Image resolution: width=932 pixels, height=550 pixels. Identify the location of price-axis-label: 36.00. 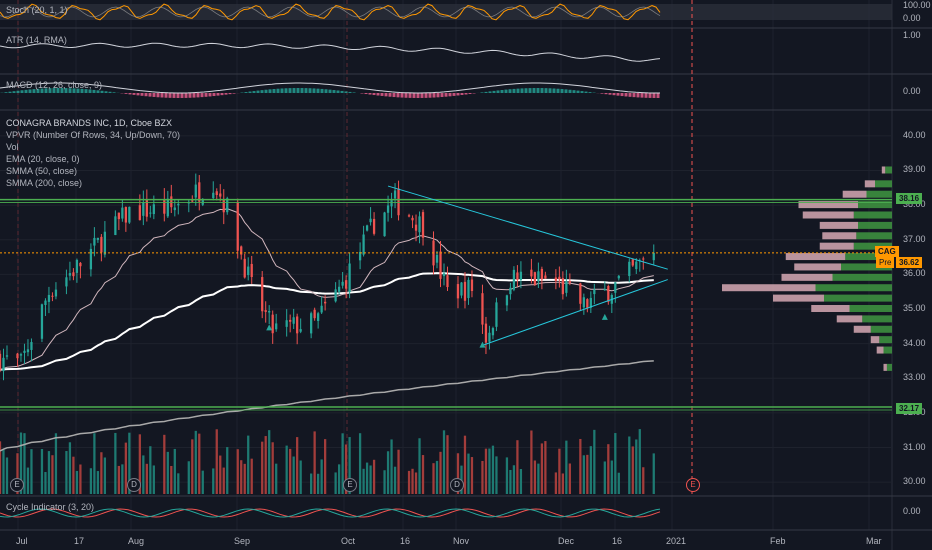
(914, 273).